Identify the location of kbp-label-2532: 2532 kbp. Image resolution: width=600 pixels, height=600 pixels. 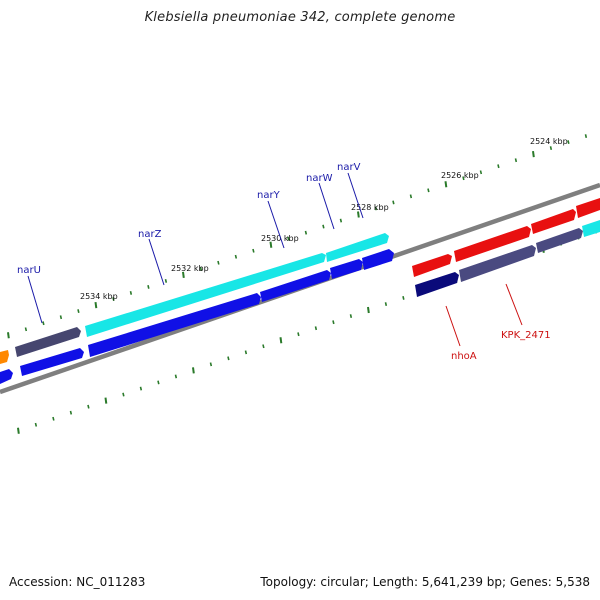
(190, 268).